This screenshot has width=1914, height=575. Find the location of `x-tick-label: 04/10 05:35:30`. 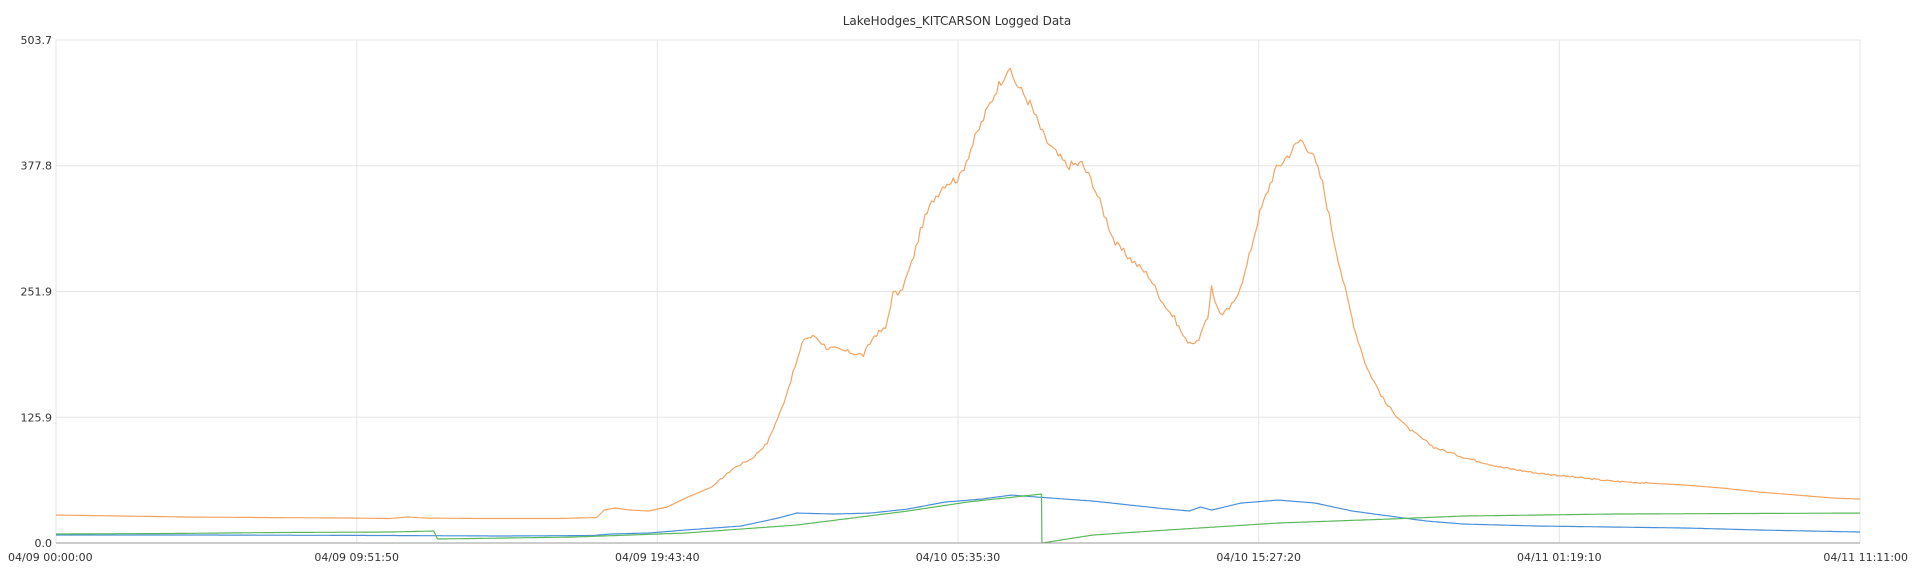

x-tick-label: 04/10 05:35:30 is located at coordinates (958, 557).